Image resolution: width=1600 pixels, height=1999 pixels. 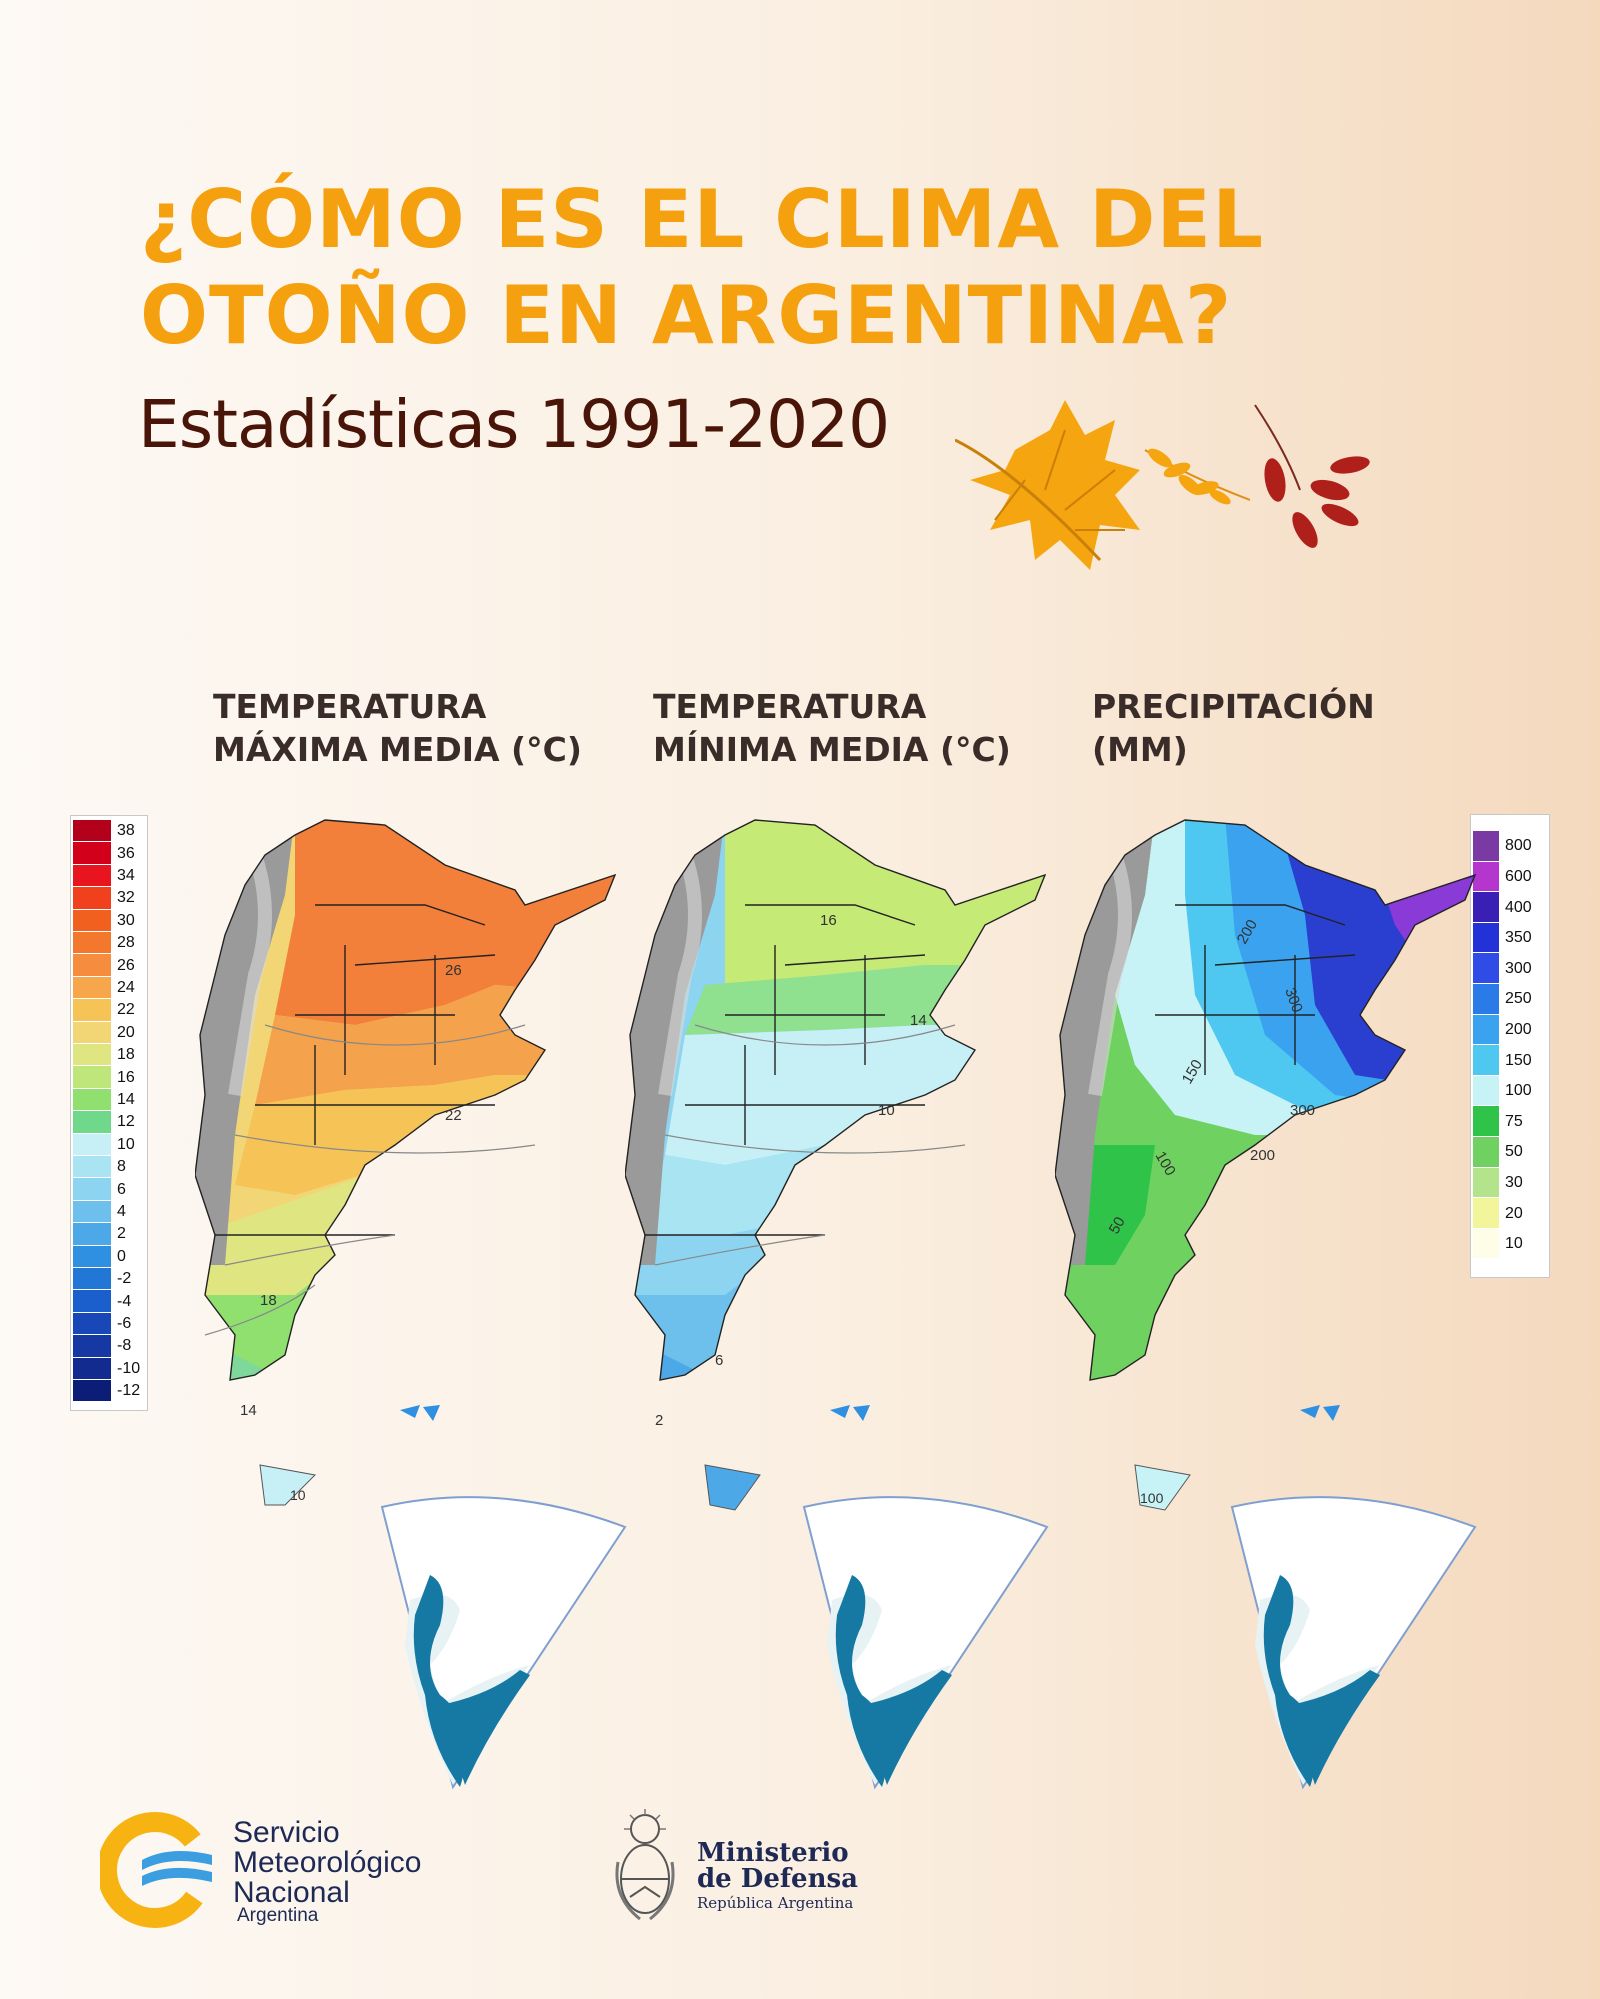 What do you see at coordinates (773, 1853) in the screenshot?
I see `mindef-name-line-1: Ministerio` at bounding box center [773, 1853].